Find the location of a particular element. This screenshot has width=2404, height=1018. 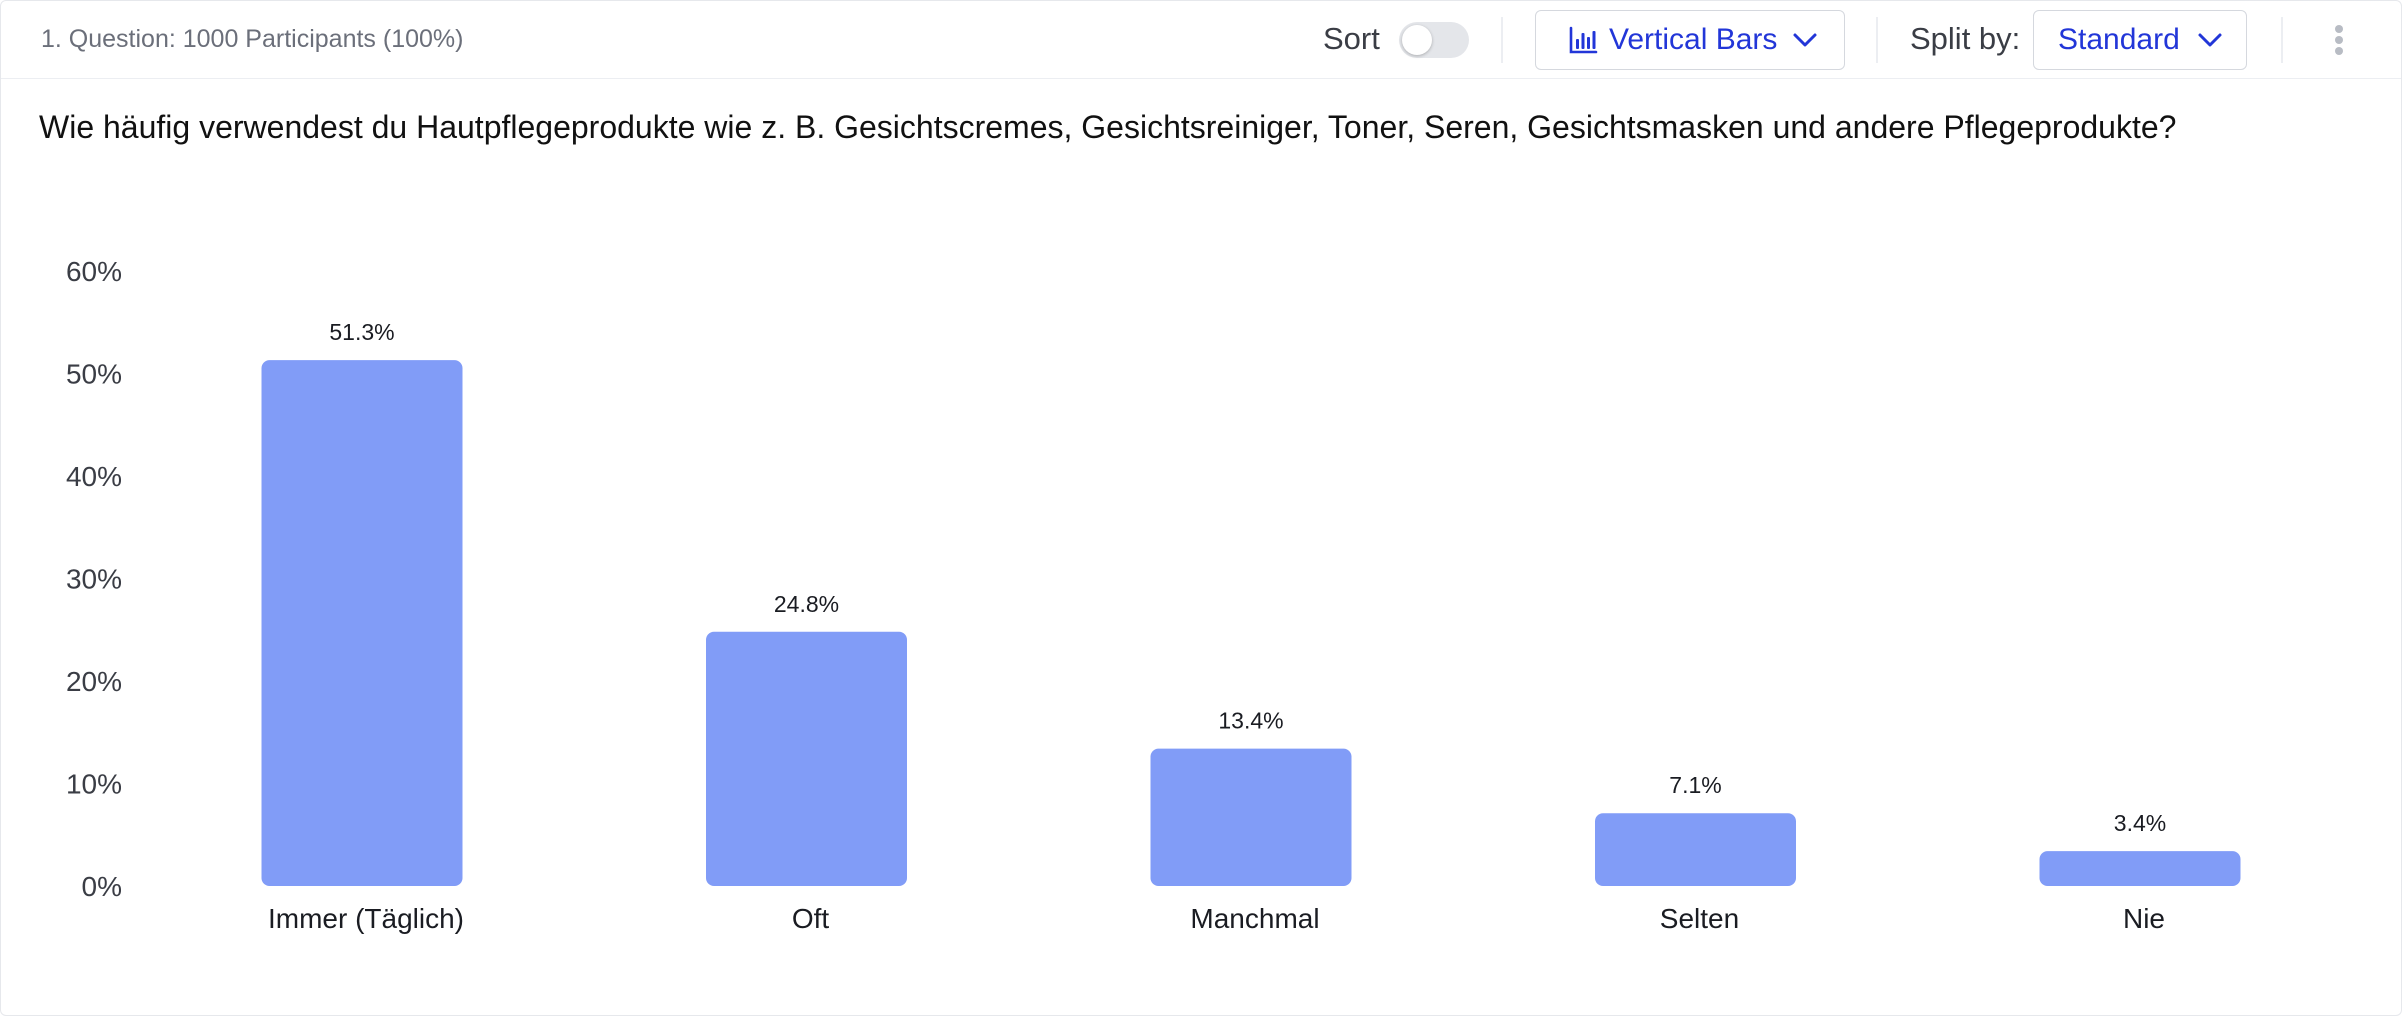

bar-chart-icon is located at coordinates (1583, 40).